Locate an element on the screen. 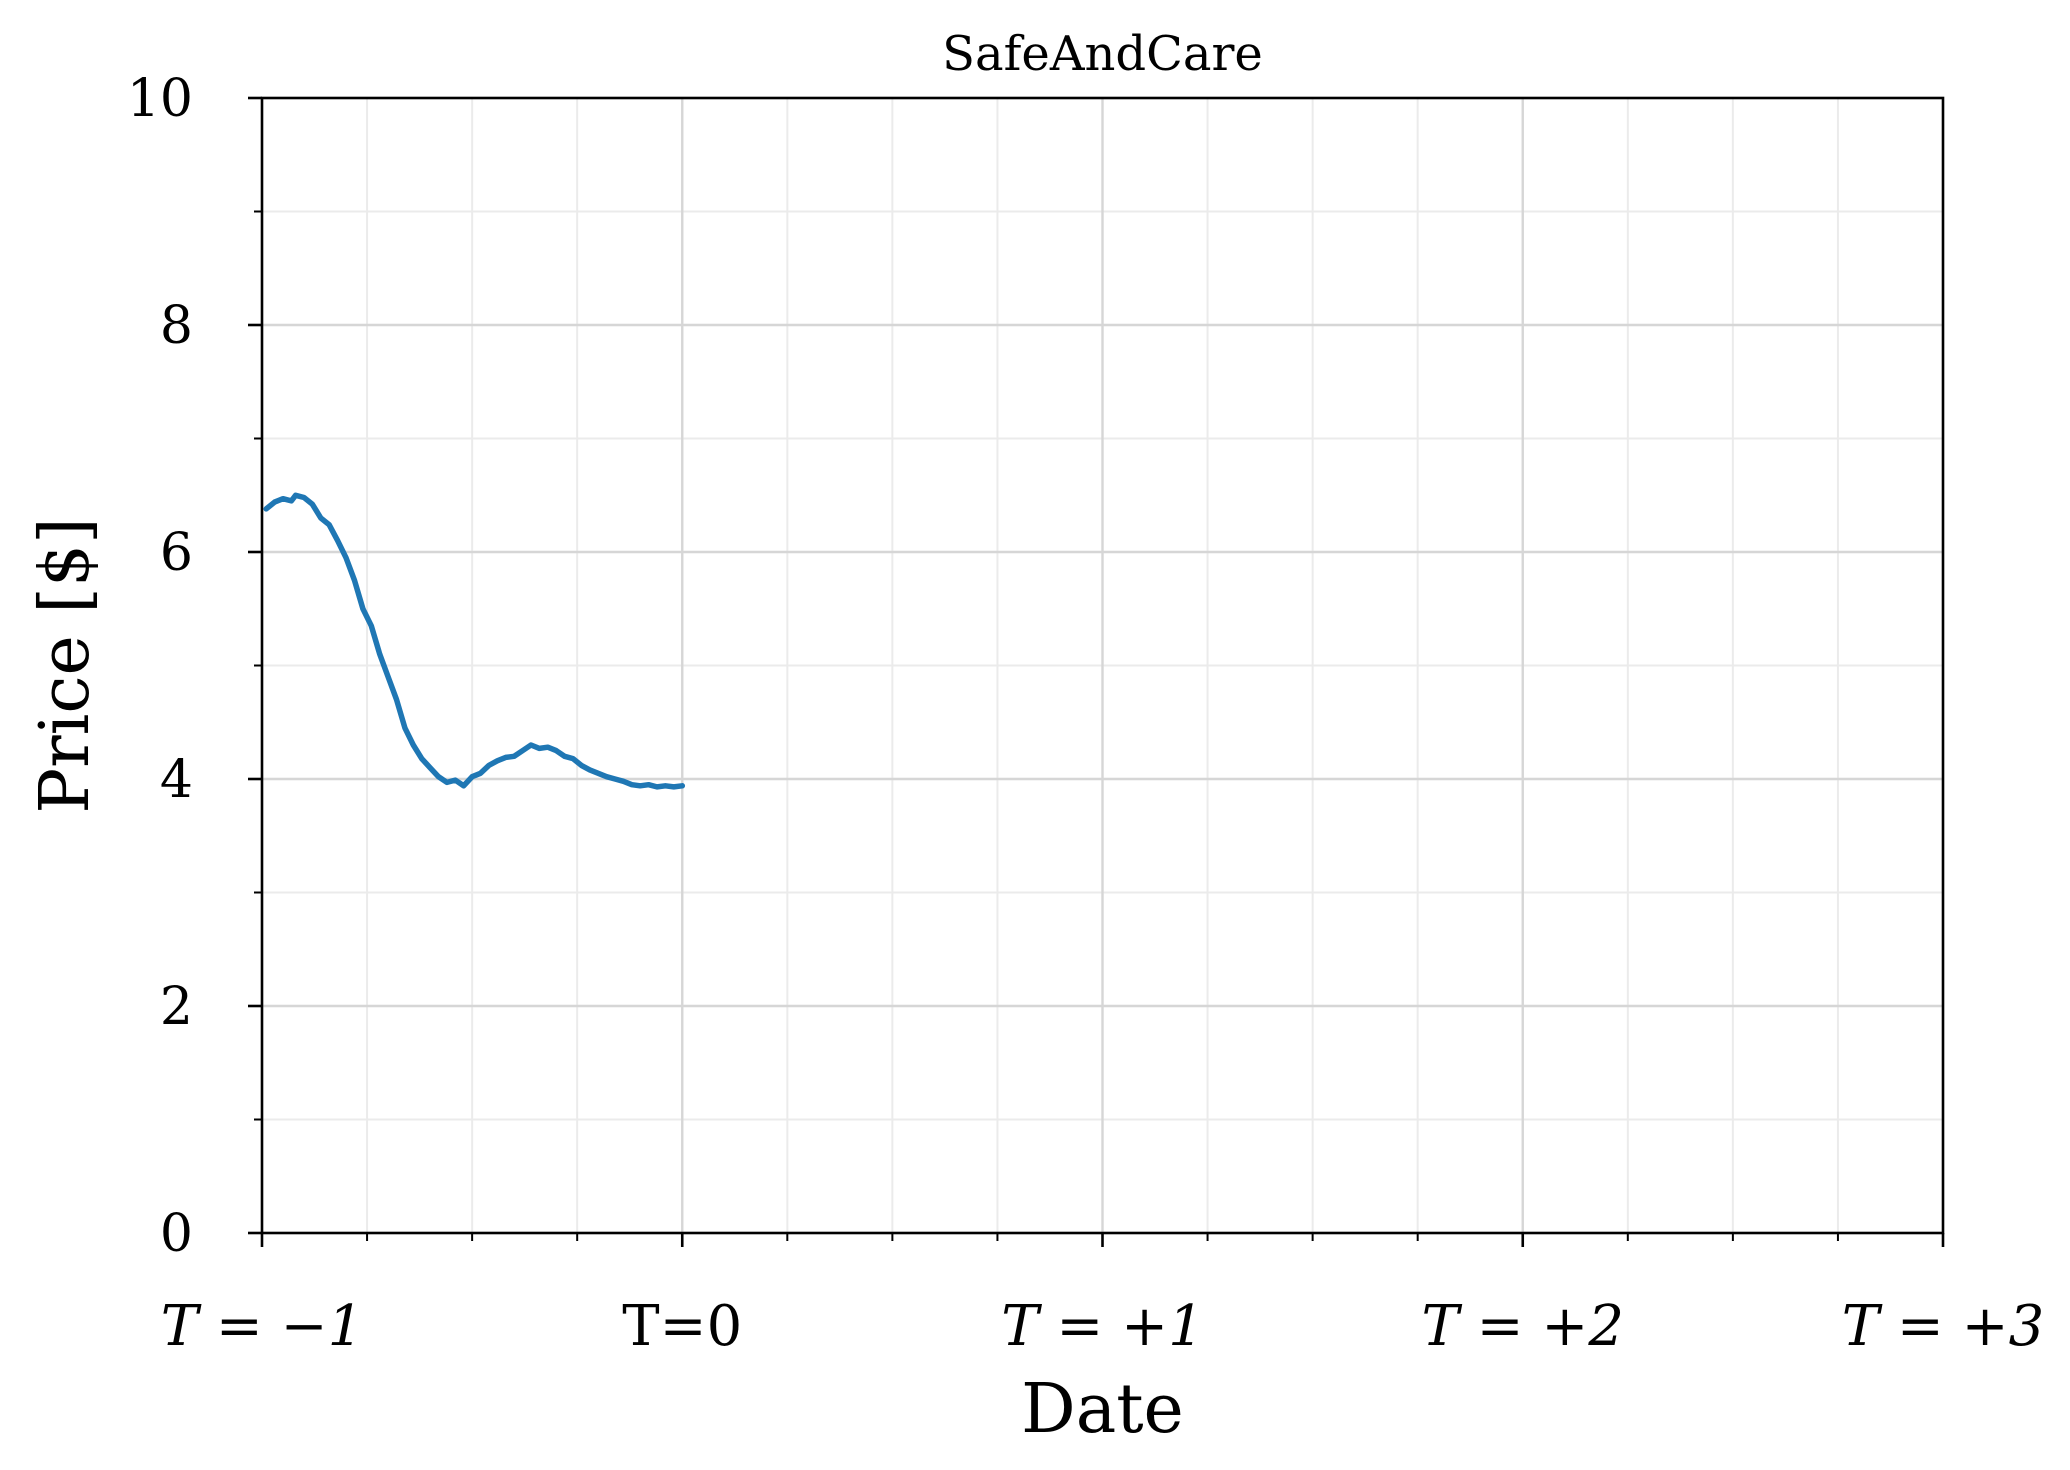  x-axis-label: Date is located at coordinates (1102, 1409).